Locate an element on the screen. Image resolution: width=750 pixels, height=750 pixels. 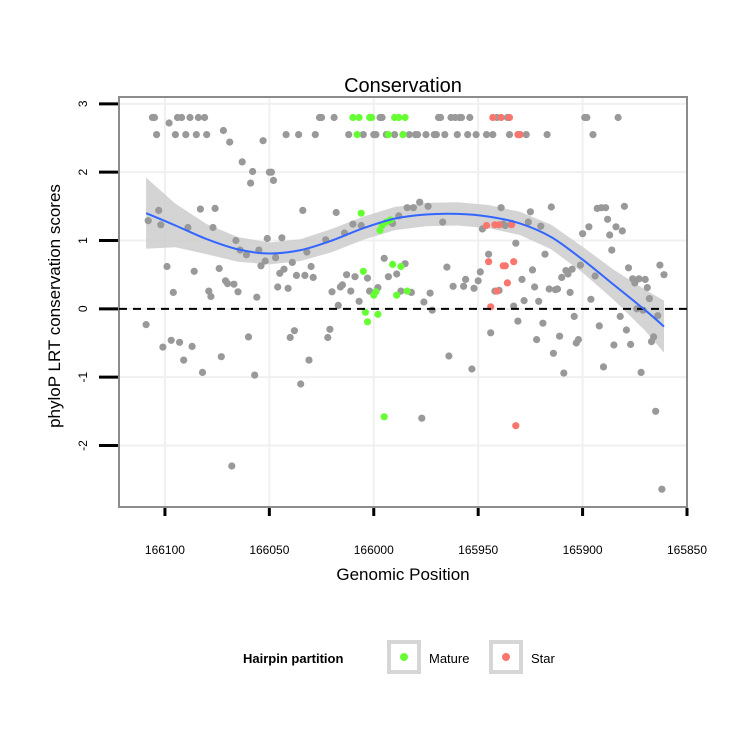
y-tick-label: 2 is located at coordinates (83, 172).